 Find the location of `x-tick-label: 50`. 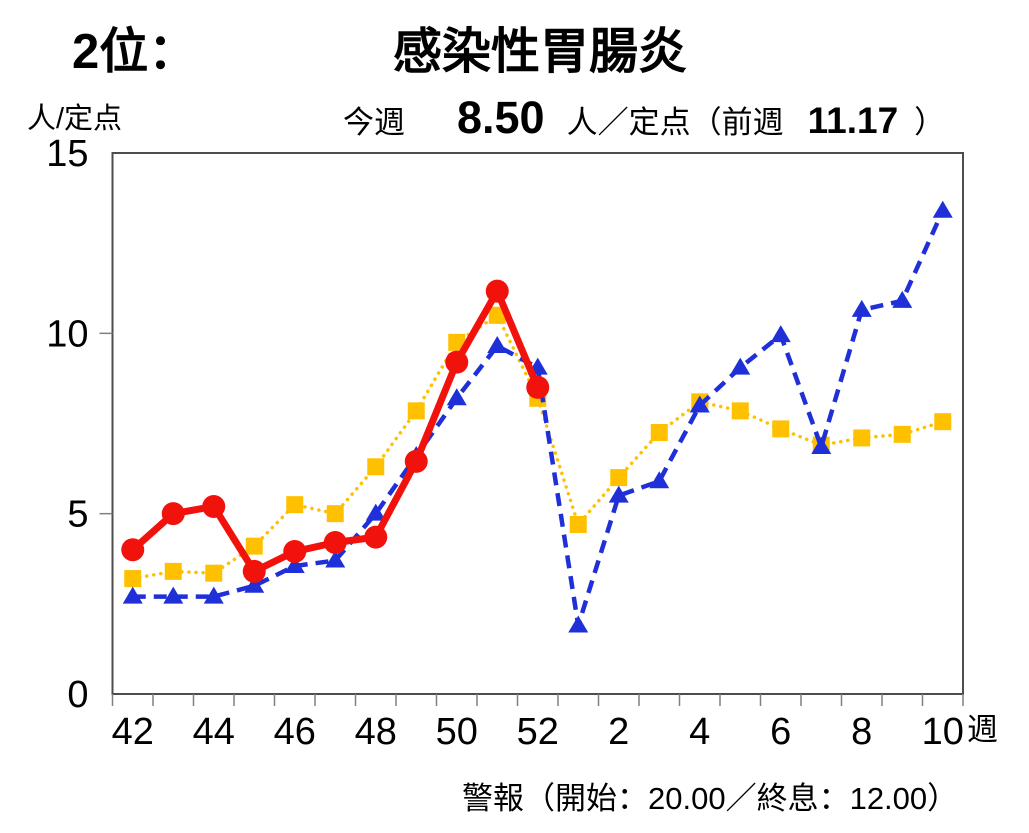

x-tick-label: 50 is located at coordinates (457, 732).